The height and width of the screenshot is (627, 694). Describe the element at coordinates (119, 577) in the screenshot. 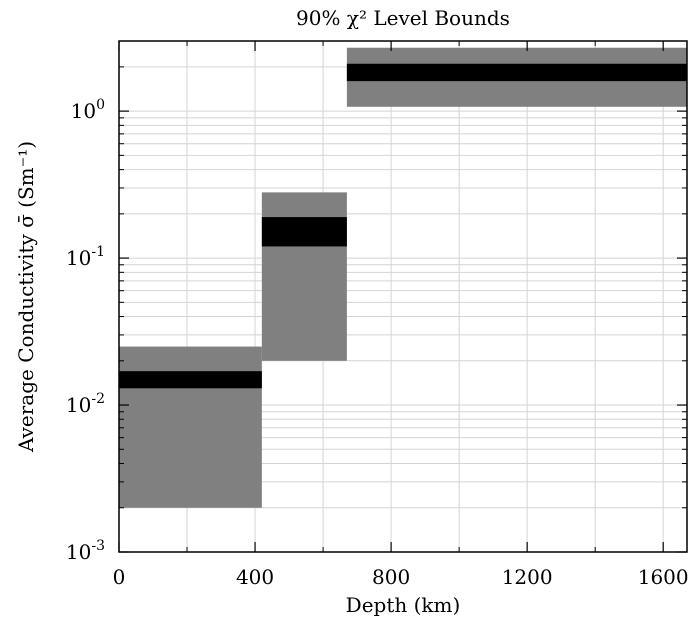

I see `x-tick-label: 0` at that location.